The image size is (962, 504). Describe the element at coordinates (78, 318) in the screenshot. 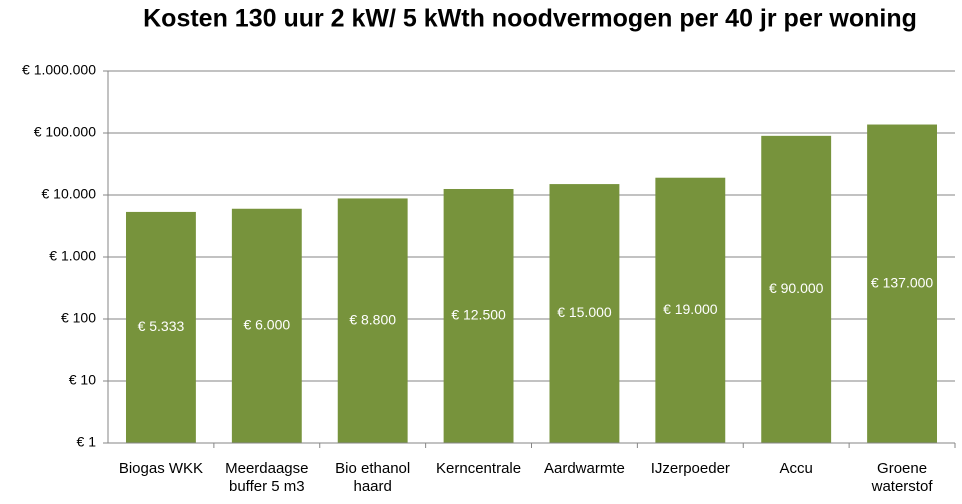

I see `y-tick-label: € 100` at that location.